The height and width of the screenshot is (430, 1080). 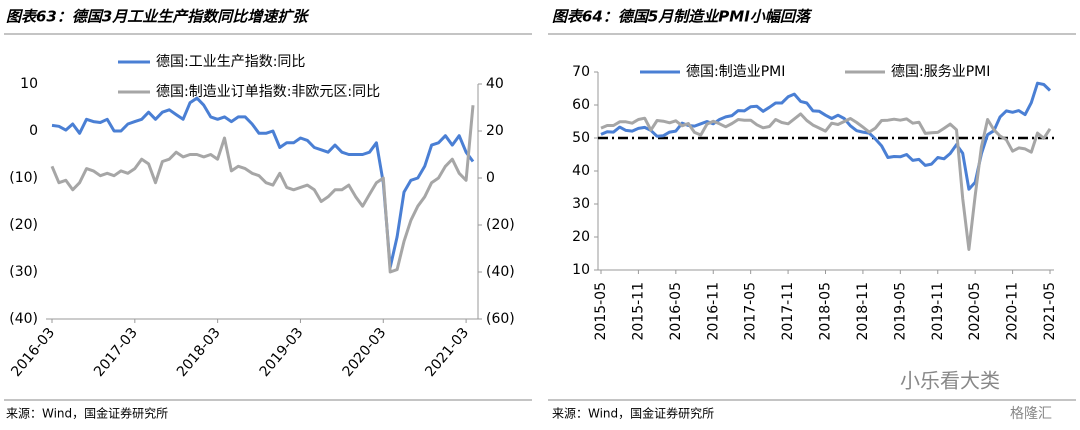 I want to click on legend-label: 德国:制造业订单指数:非欧元区:同比, so click(x=268, y=92).